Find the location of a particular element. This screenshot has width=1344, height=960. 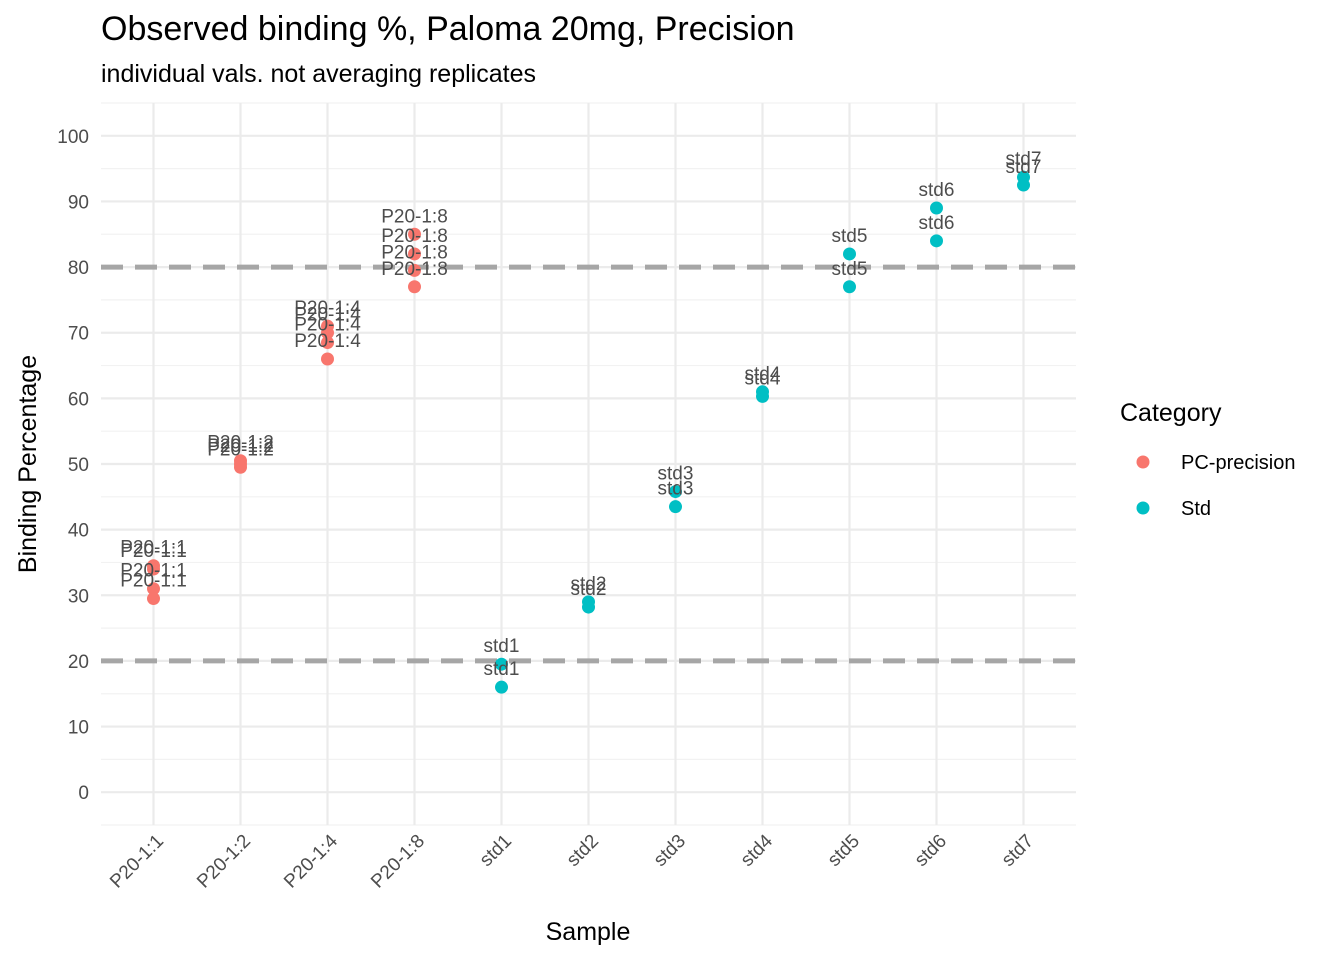

legend-title: Category is located at coordinates (1171, 413).